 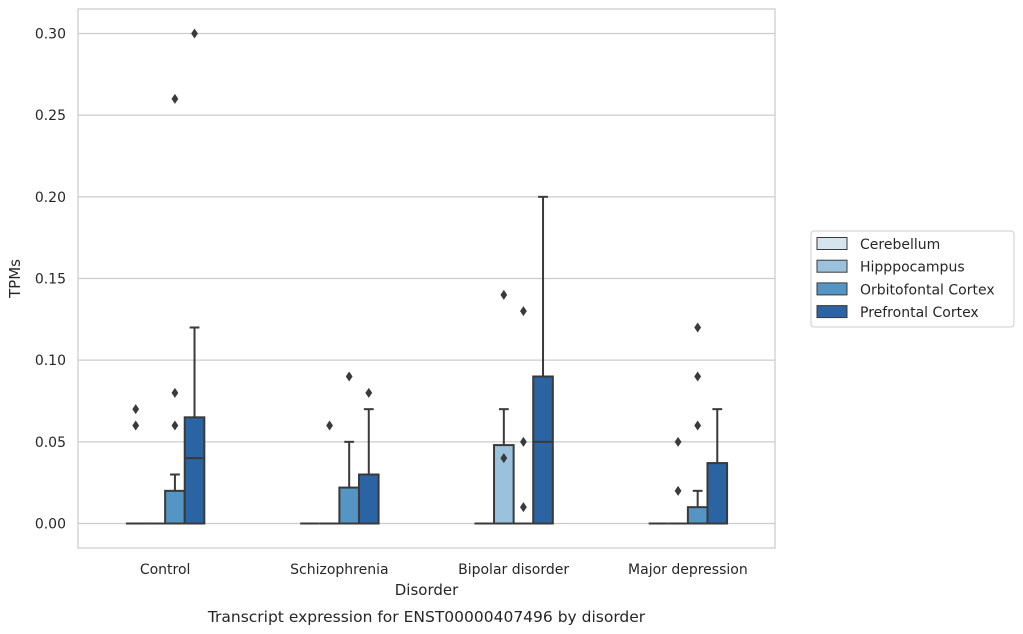 I want to click on x-tick-label: Major depression, so click(x=688, y=570).